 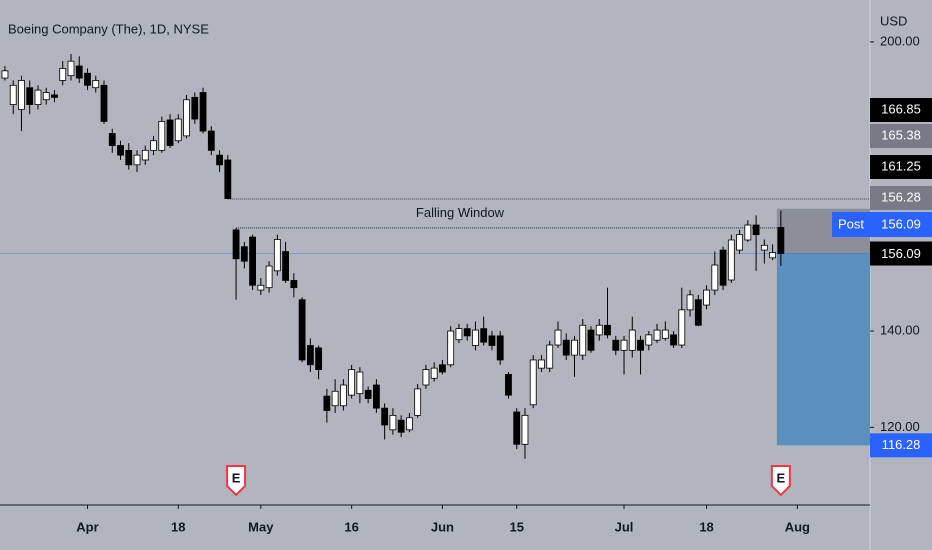 I want to click on y-tick-label: 200.00, so click(x=900, y=40).